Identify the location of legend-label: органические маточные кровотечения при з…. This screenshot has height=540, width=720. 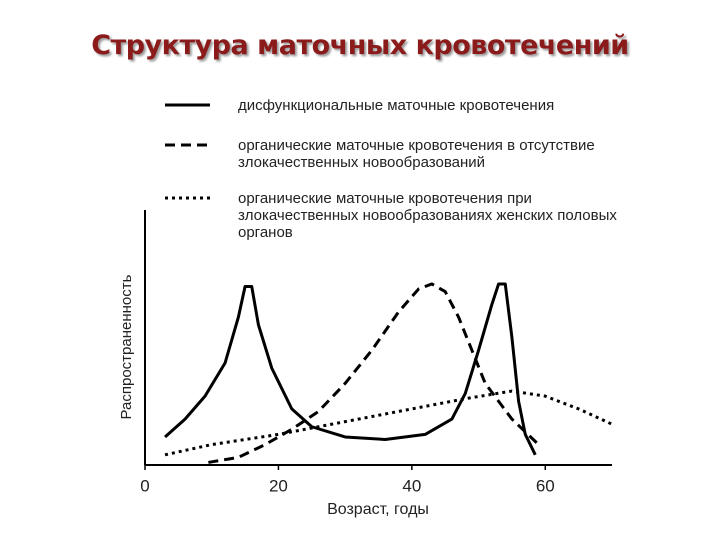
(427, 215).